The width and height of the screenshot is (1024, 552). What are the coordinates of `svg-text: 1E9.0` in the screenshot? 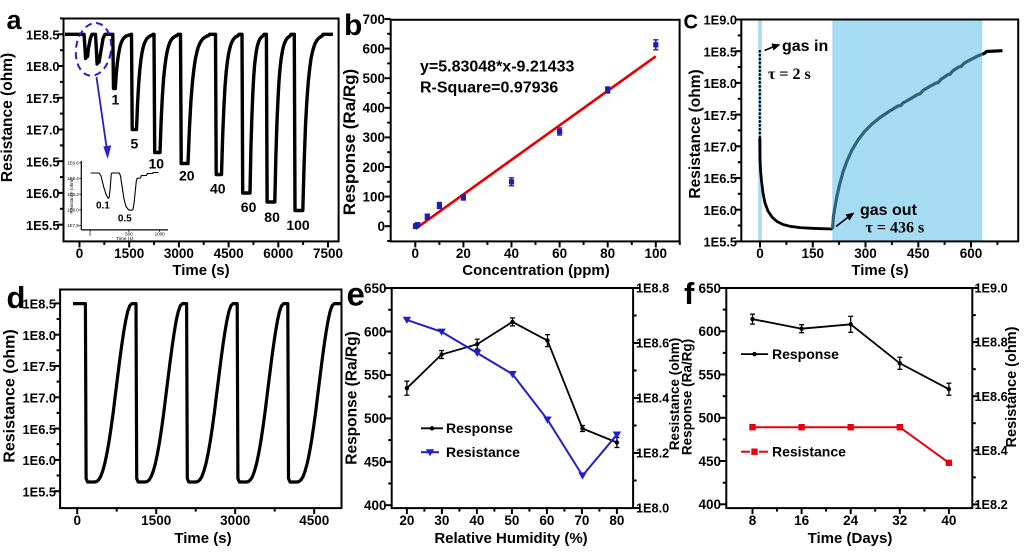 It's located at (991, 289).